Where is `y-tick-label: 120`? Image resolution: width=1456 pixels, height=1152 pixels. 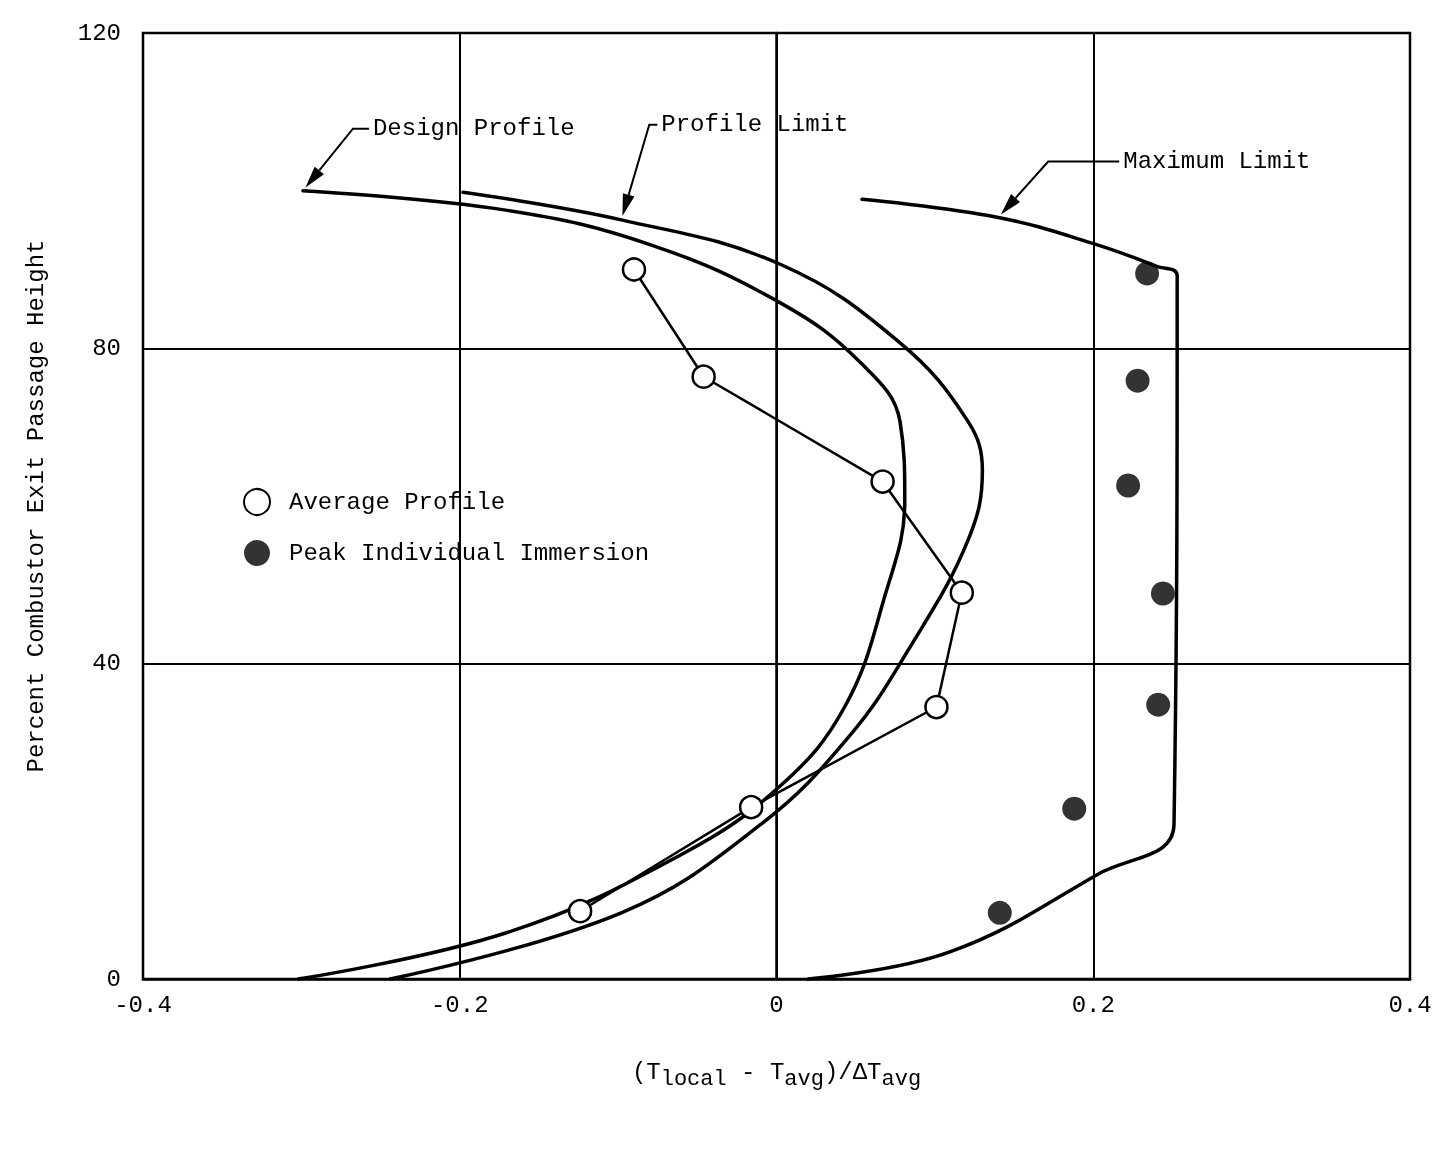
y-tick-label: 120 is located at coordinates (99, 33).